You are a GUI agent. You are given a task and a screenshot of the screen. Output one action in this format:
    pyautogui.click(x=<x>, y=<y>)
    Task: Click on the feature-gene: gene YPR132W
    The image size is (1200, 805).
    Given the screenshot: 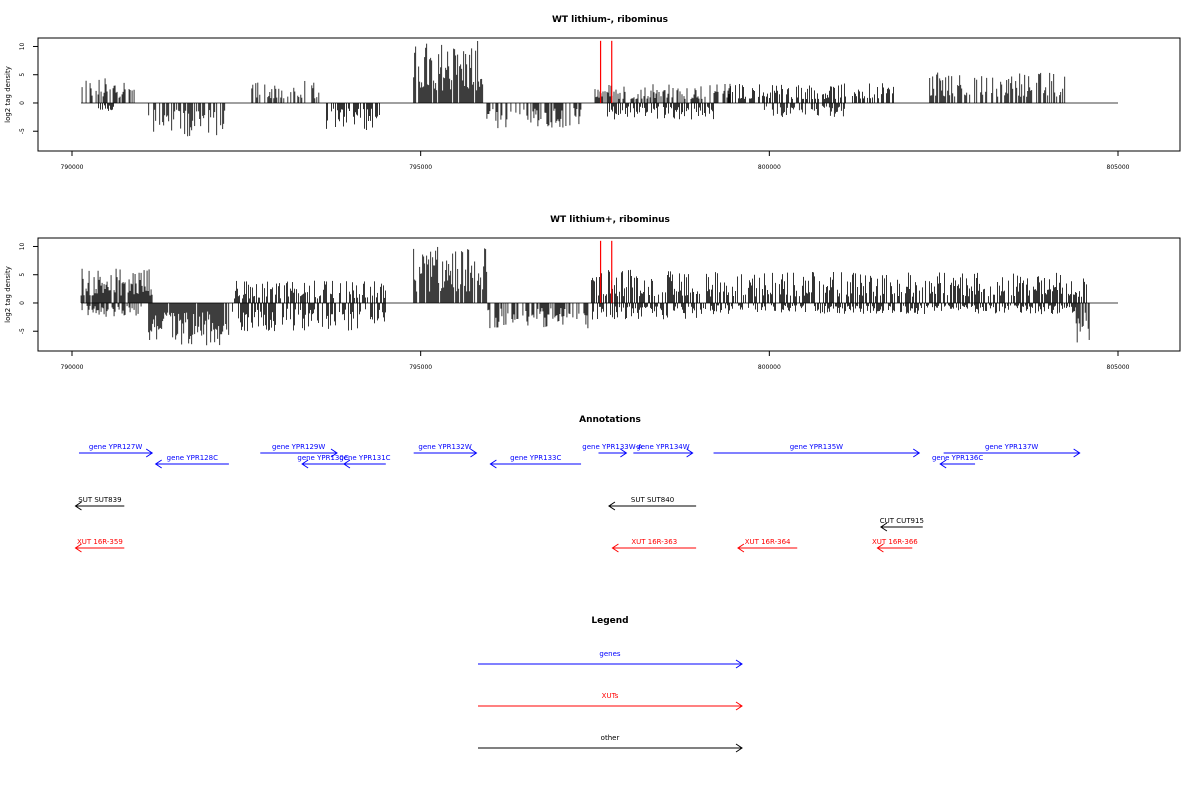 What is the action you would take?
    pyautogui.click(x=445, y=450)
    